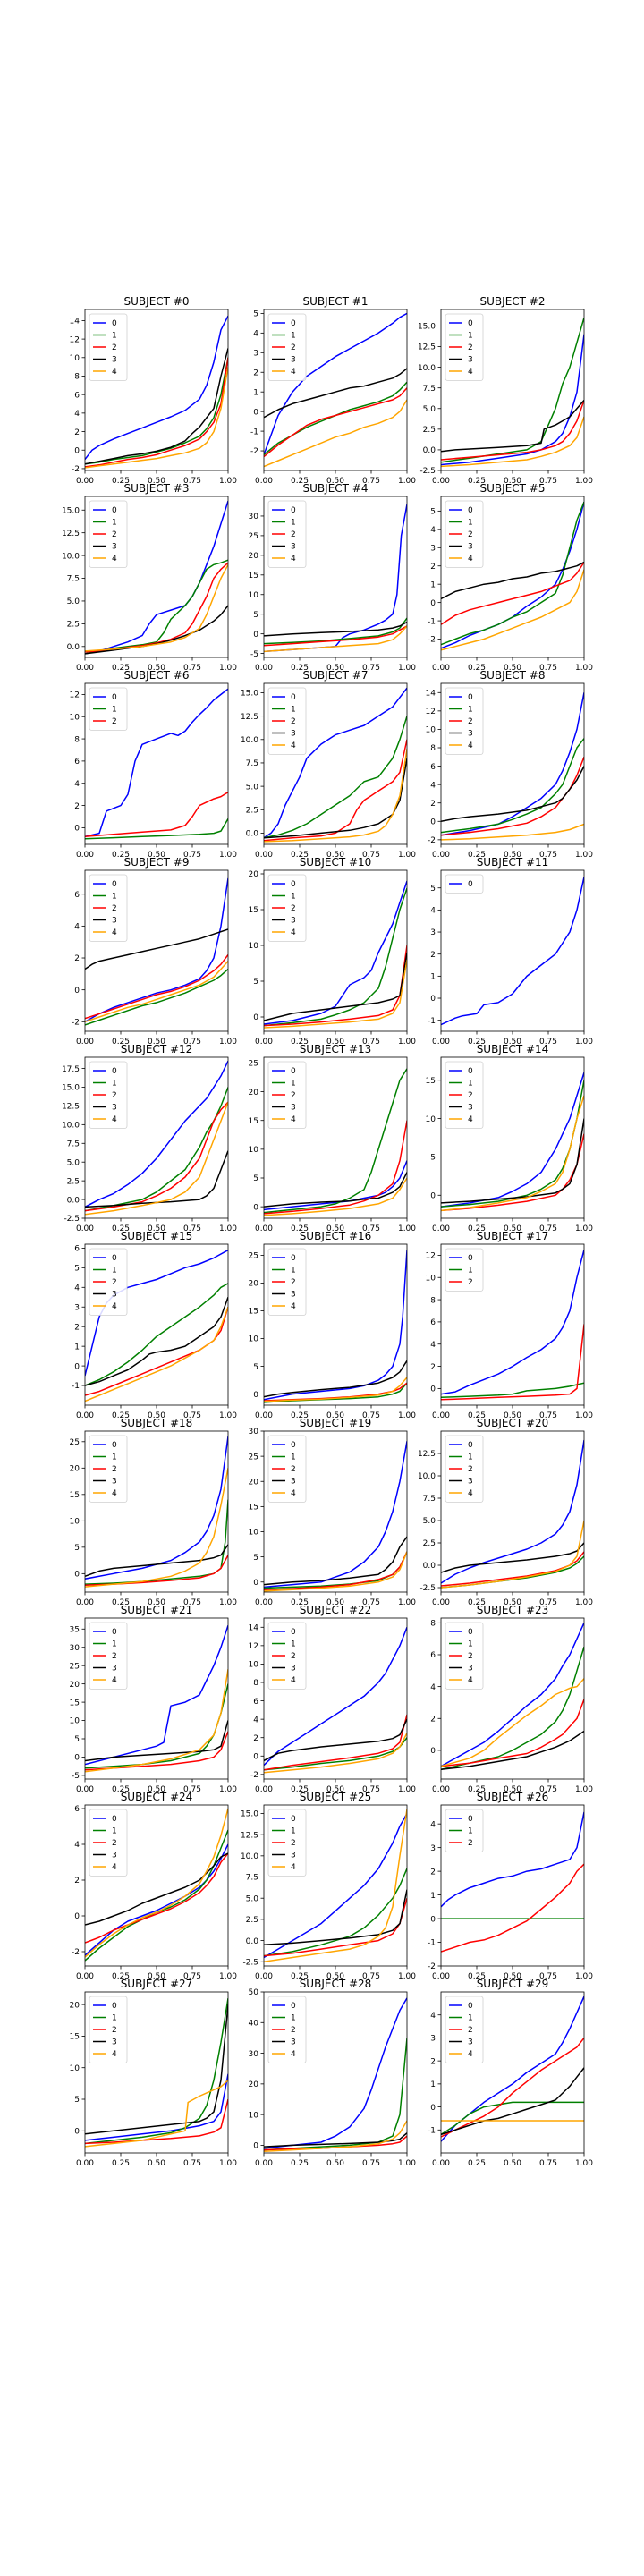 The image size is (644, 2576). I want to click on chart-title: SUBJECT #3, so click(157, 488).